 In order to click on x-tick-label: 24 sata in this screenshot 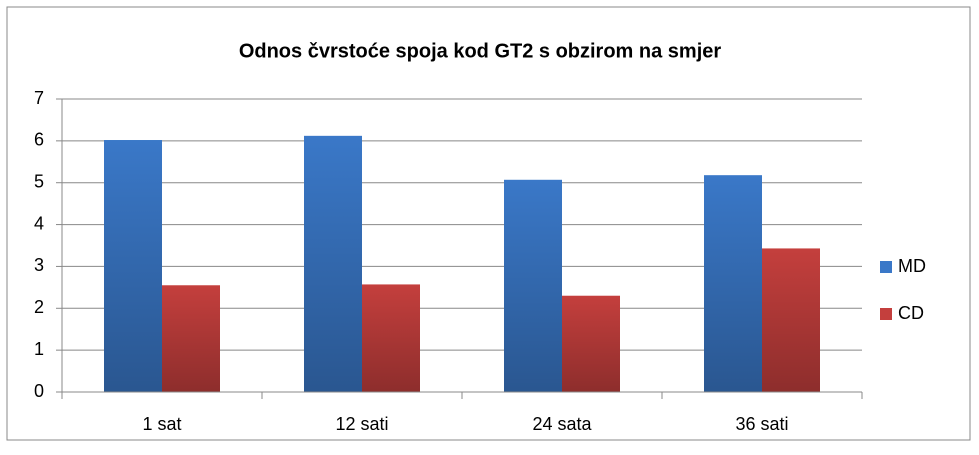, I will do `click(562, 424)`.